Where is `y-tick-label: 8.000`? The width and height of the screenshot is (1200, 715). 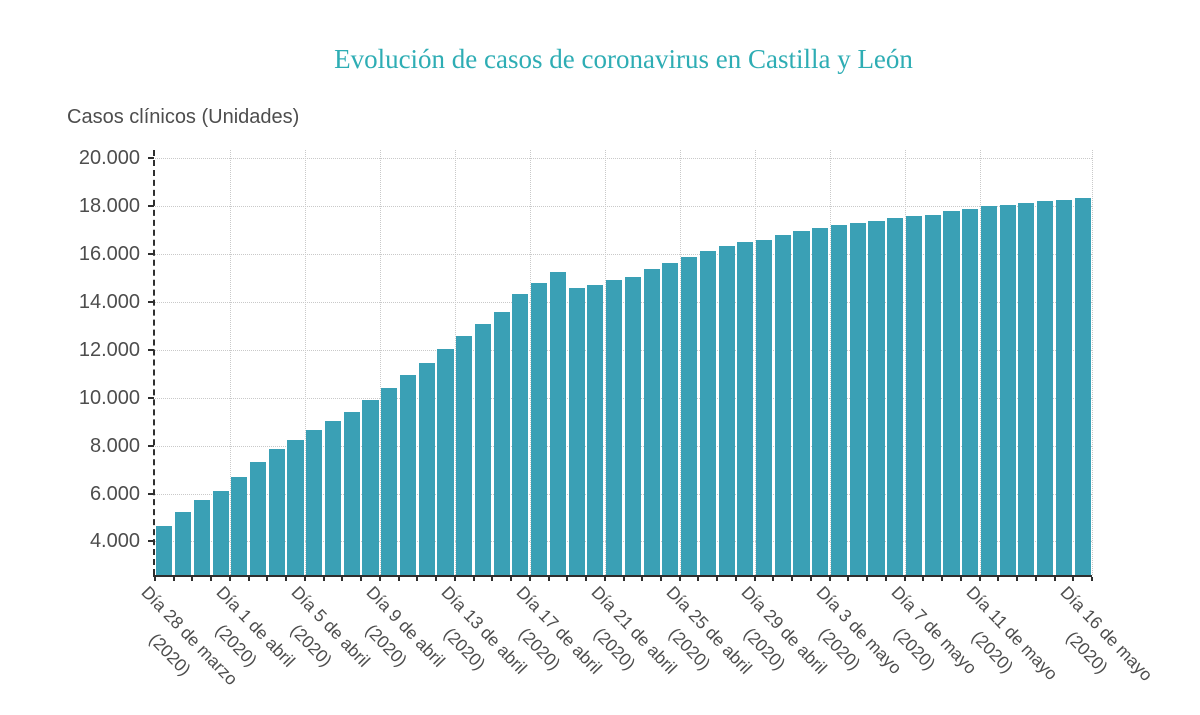
y-tick-label: 8.000 is located at coordinates (114, 445).